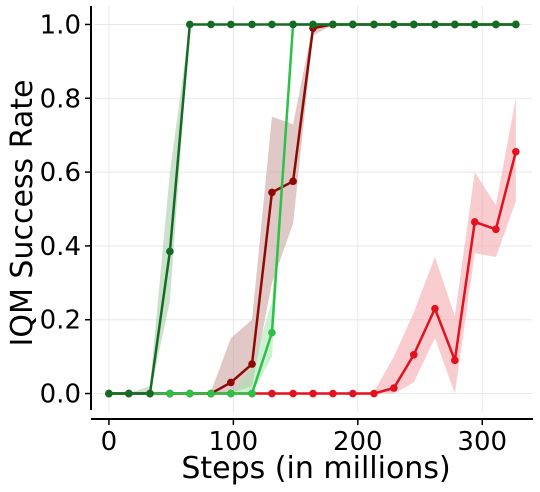 The image size is (540, 492). What do you see at coordinates (60, 99) in the screenshot?
I see `y-tick-label-4: 0.8` at bounding box center [60, 99].